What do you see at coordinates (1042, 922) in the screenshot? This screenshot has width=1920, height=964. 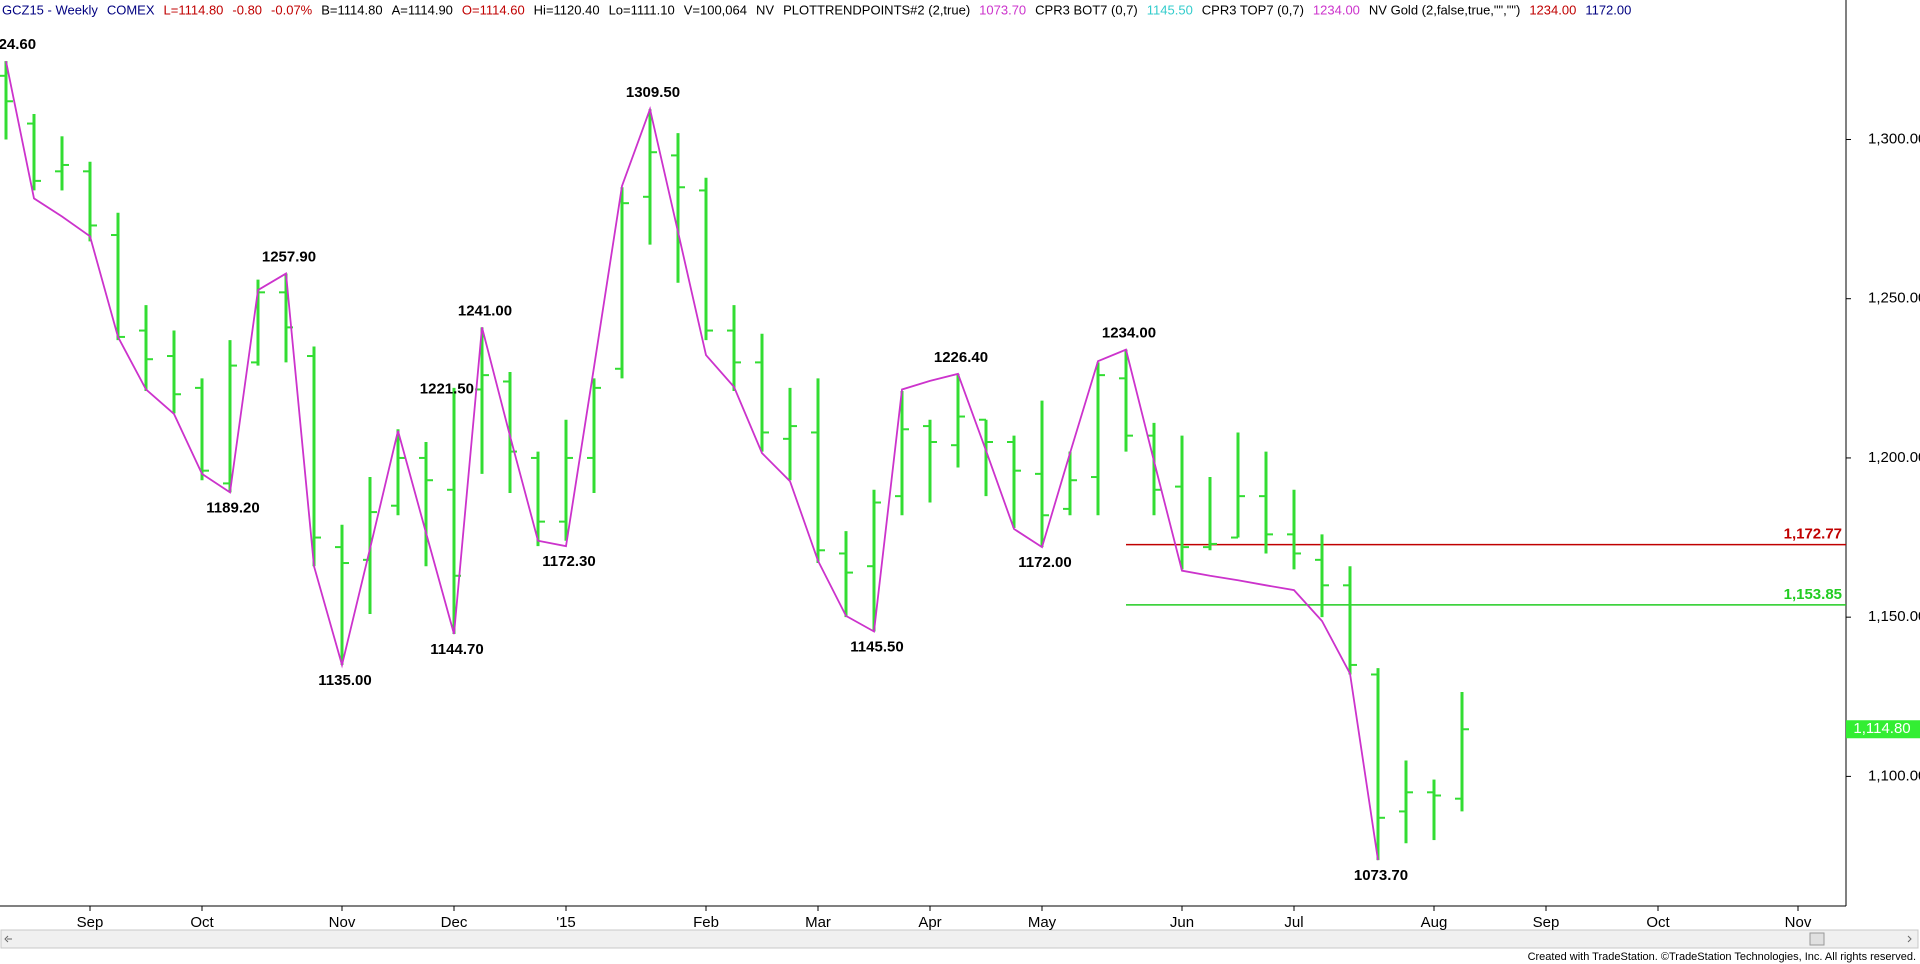 I see `x-tick-label: May` at bounding box center [1042, 922].